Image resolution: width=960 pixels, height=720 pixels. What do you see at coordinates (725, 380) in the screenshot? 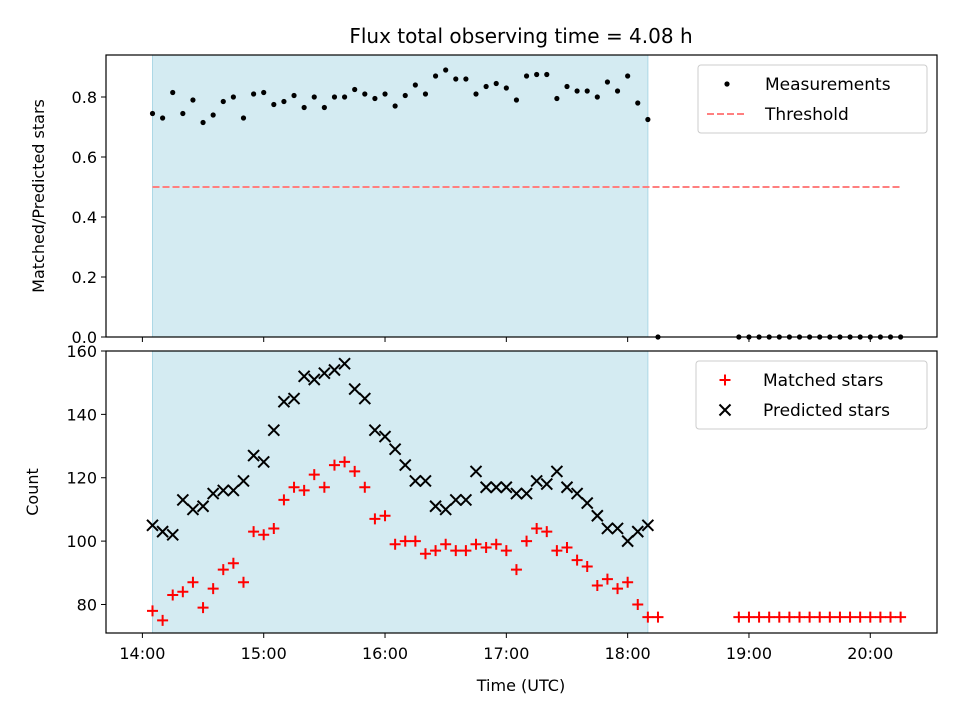
I see `legend-marker-plus` at bounding box center [725, 380].